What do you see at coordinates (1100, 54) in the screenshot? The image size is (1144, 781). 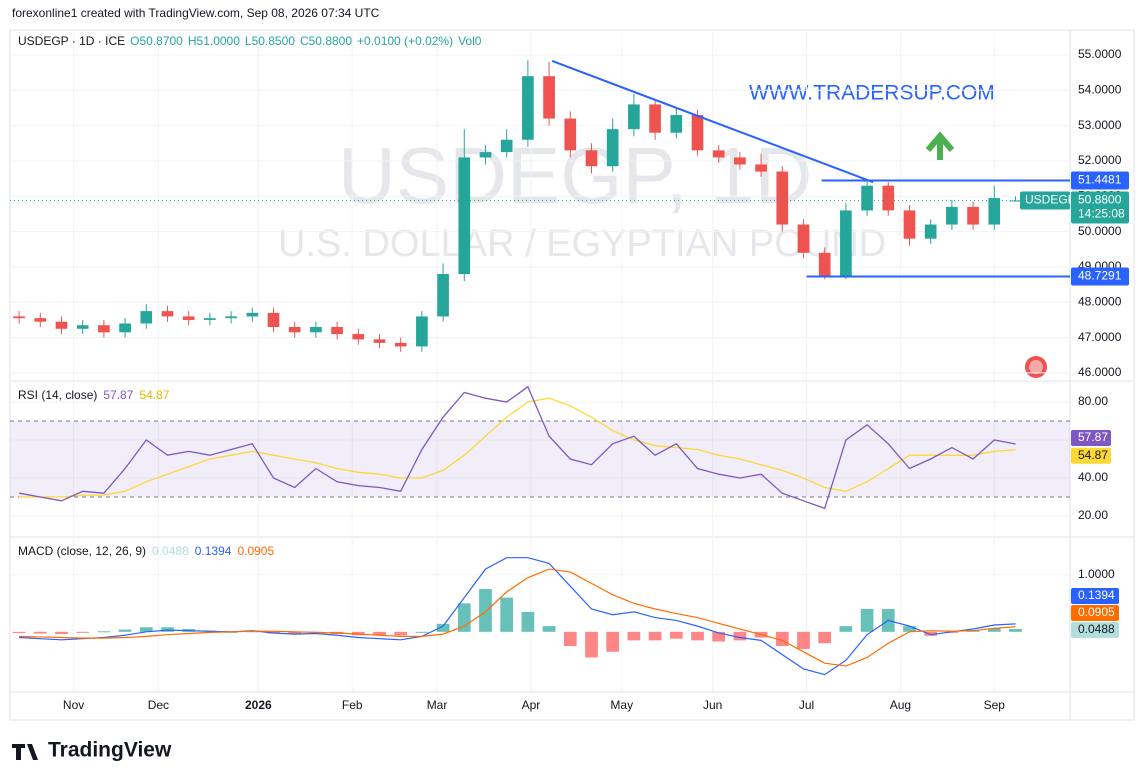 I see `y-tick-label: 55.0000` at bounding box center [1100, 54].